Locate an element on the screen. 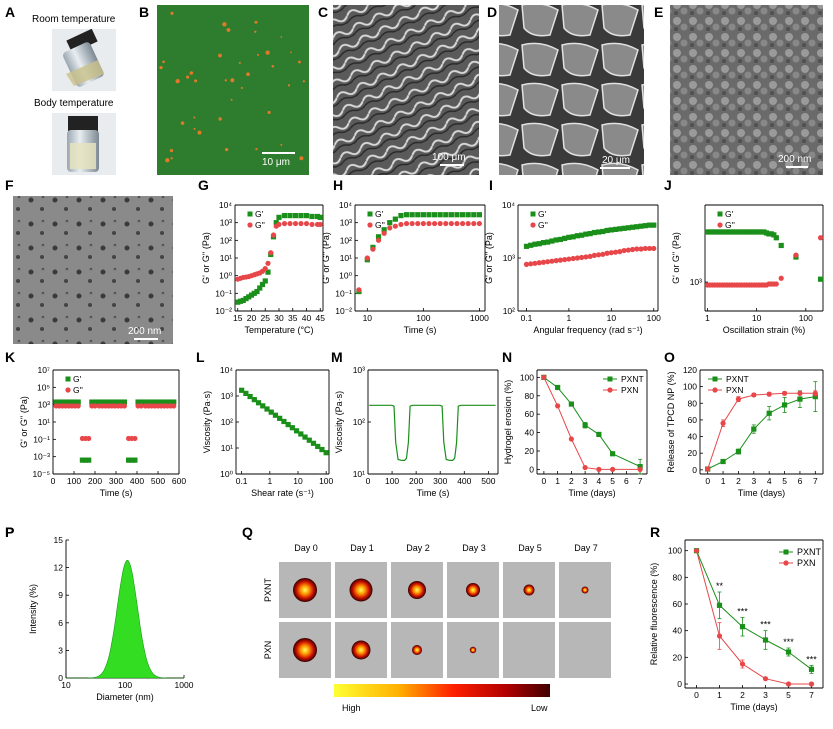 This screenshot has width=833, height=729. x-axis-label: Diameter (nm) is located at coordinates (125, 697).